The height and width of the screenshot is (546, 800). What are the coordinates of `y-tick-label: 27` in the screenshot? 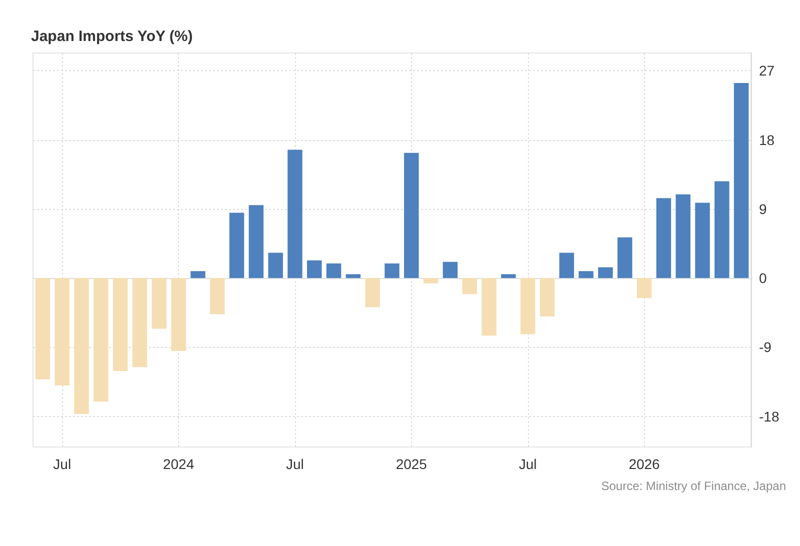 It's located at (767, 70).